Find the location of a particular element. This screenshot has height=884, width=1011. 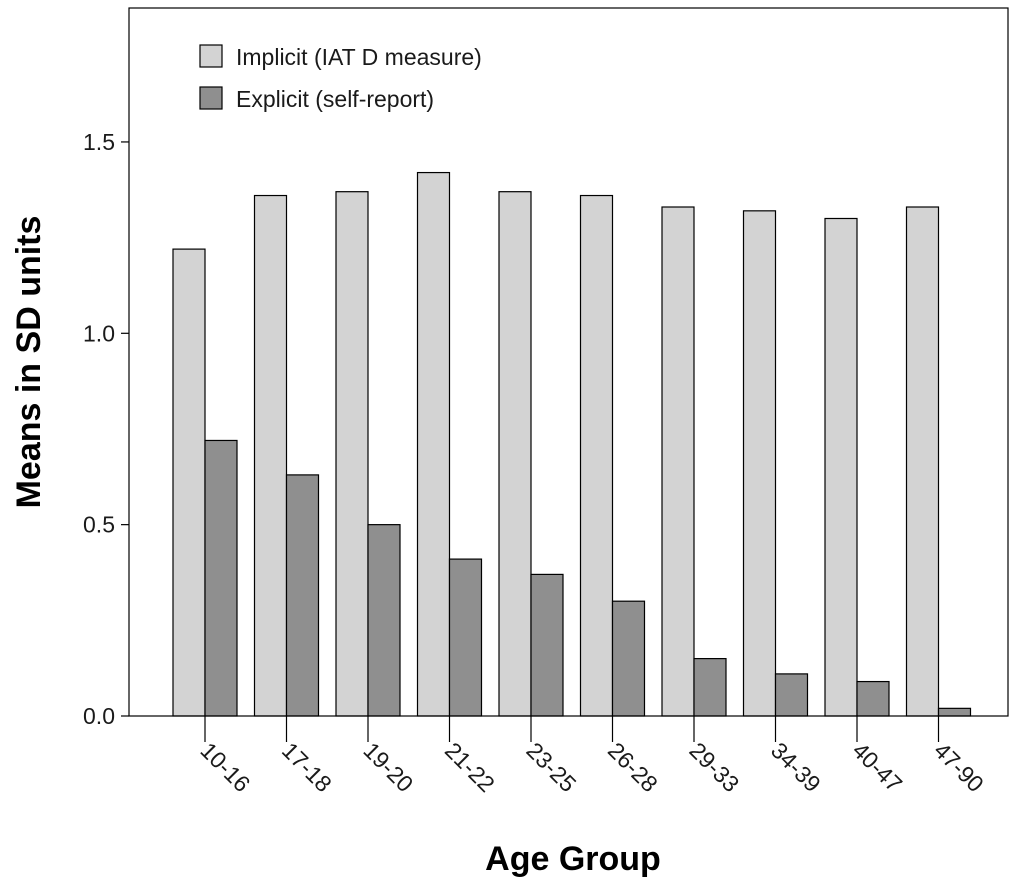

y-tick-label: 1.0 is located at coordinates (99, 333).